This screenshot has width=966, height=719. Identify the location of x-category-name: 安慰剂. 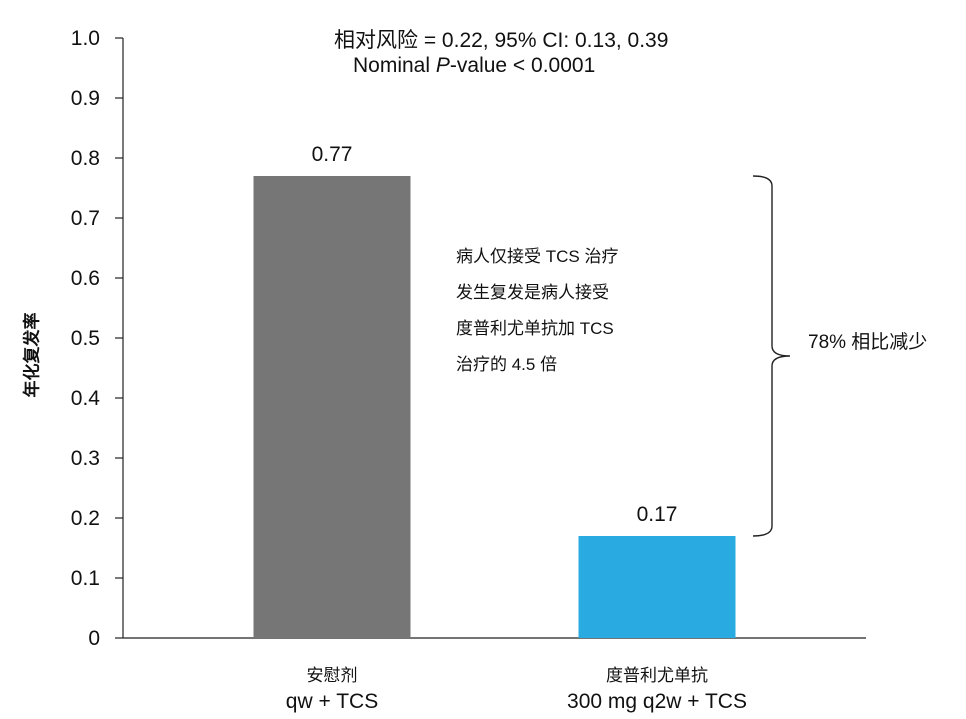
(332, 675).